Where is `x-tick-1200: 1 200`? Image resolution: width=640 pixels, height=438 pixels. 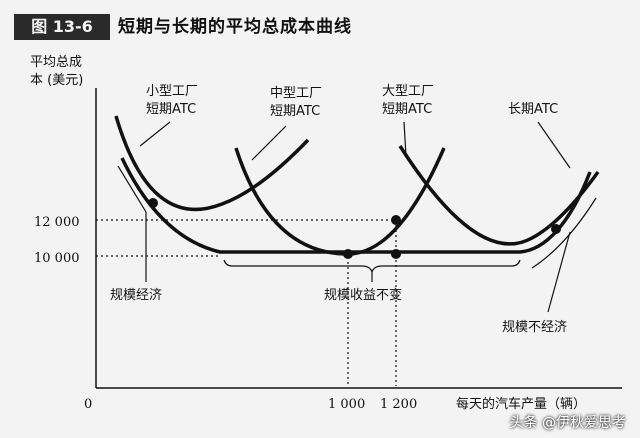
x-tick-1200: 1 200 is located at coordinates (398, 404).